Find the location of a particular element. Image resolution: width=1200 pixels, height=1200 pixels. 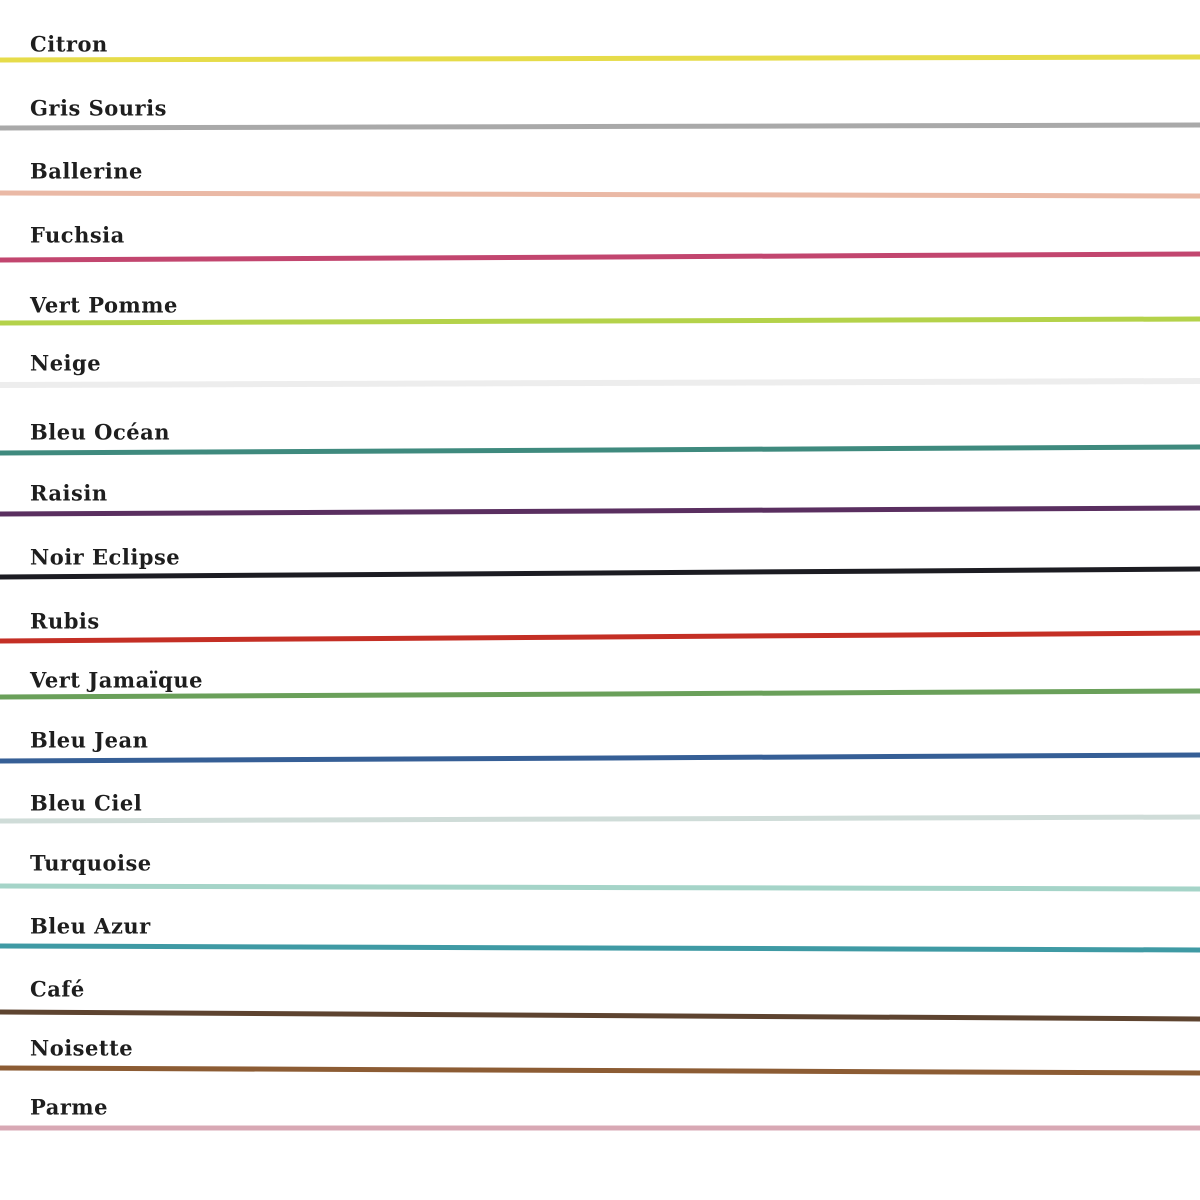

cord-label-bleu-ocean: Bleu Océan is located at coordinates (100, 432).